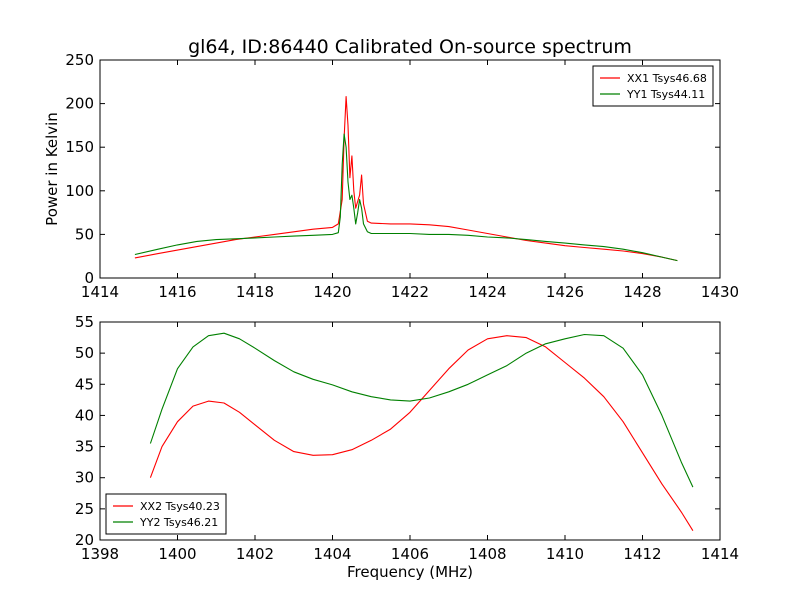  Describe the element at coordinates (84, 540) in the screenshot. I see `y-tick-label: 20` at that location.